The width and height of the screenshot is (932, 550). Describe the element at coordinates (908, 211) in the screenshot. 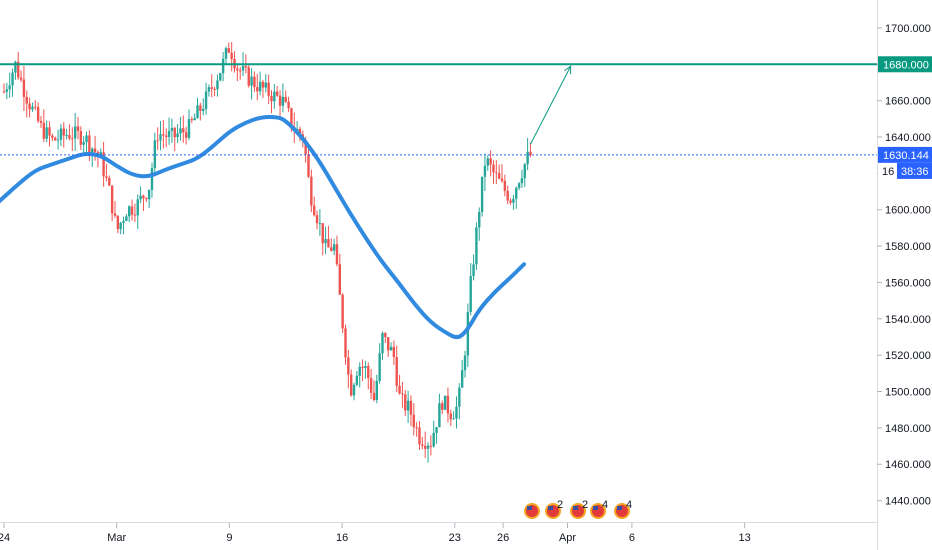

I see `price-tick-label: 1600.000` at that location.